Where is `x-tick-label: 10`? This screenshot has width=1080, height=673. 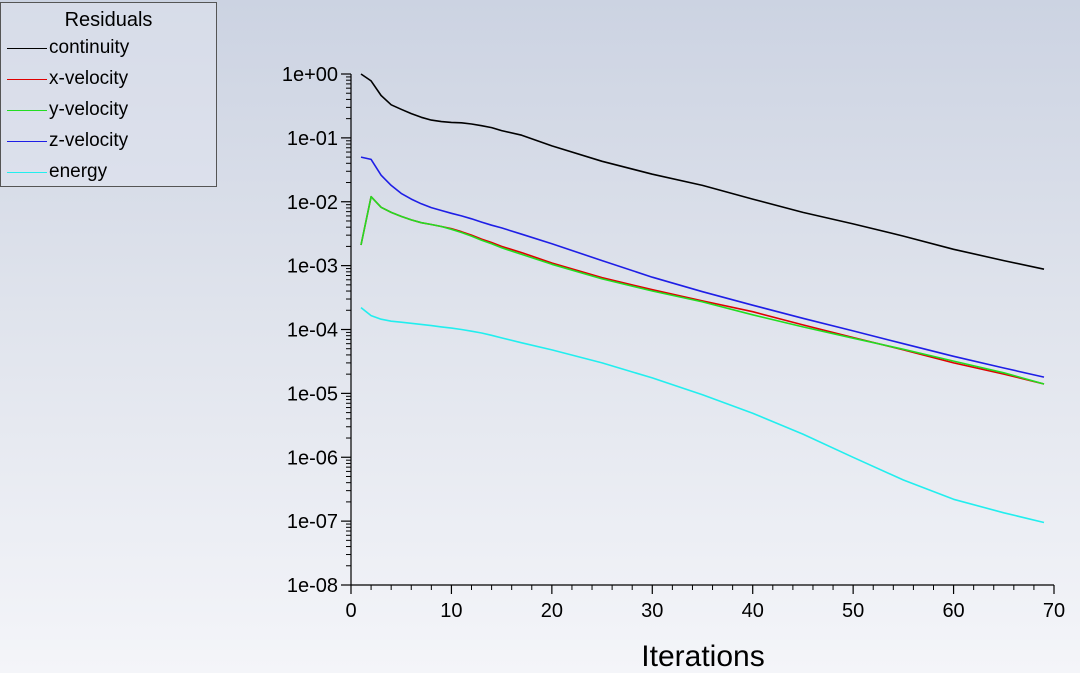 x-tick-label: 10 is located at coordinates (451, 611).